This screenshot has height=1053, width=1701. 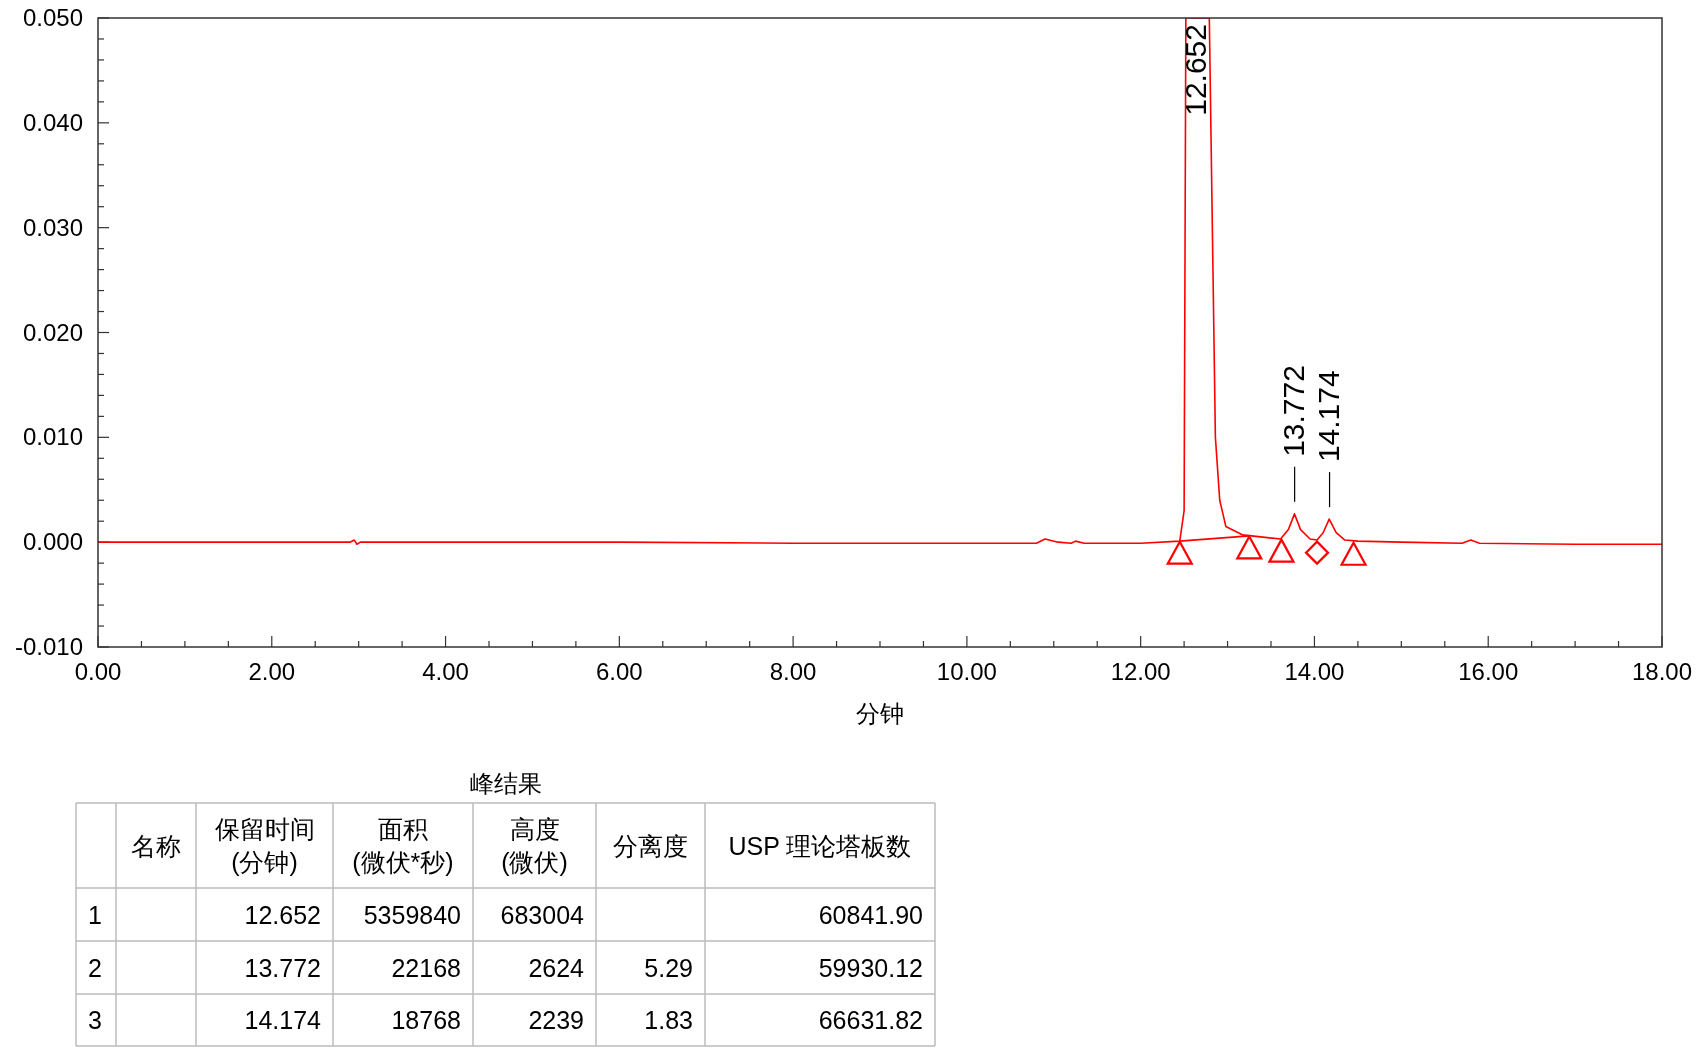 What do you see at coordinates (264, 845) in the screenshot?
I see `text: 保留时间 (分钟)` at bounding box center [264, 845].